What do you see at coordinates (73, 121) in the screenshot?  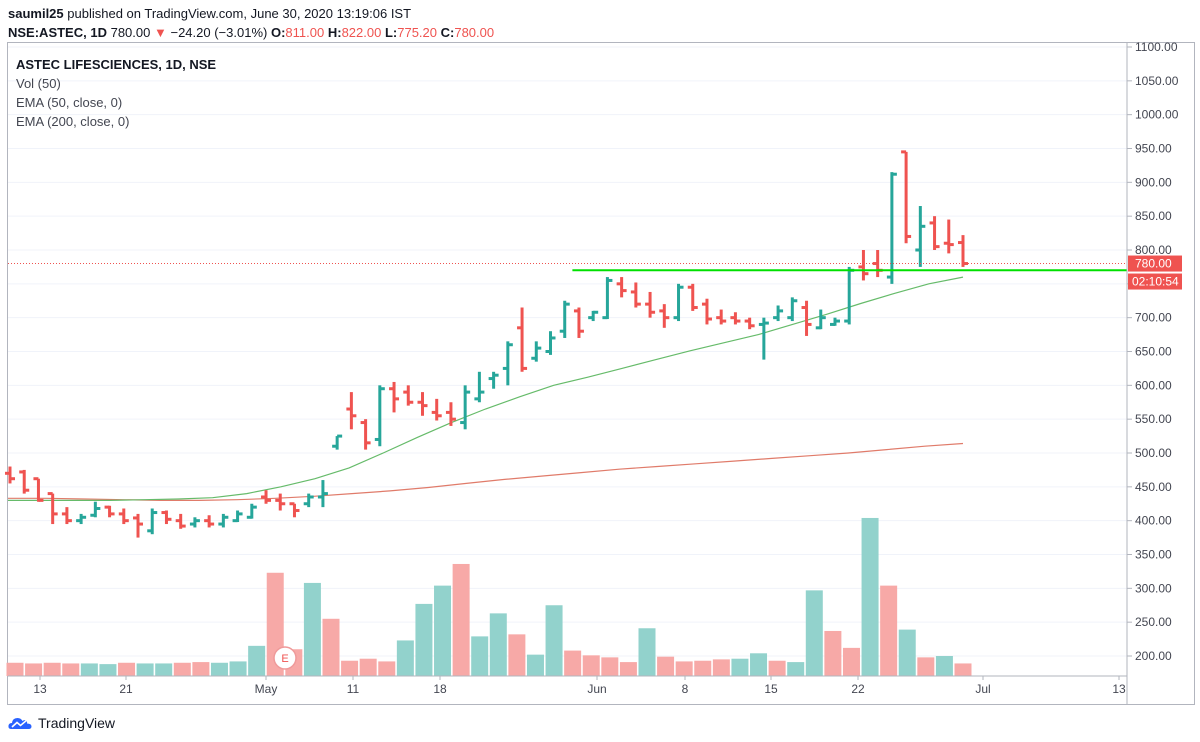 I see `legend-ema200: EMA (200, close, 0)` at bounding box center [73, 121].